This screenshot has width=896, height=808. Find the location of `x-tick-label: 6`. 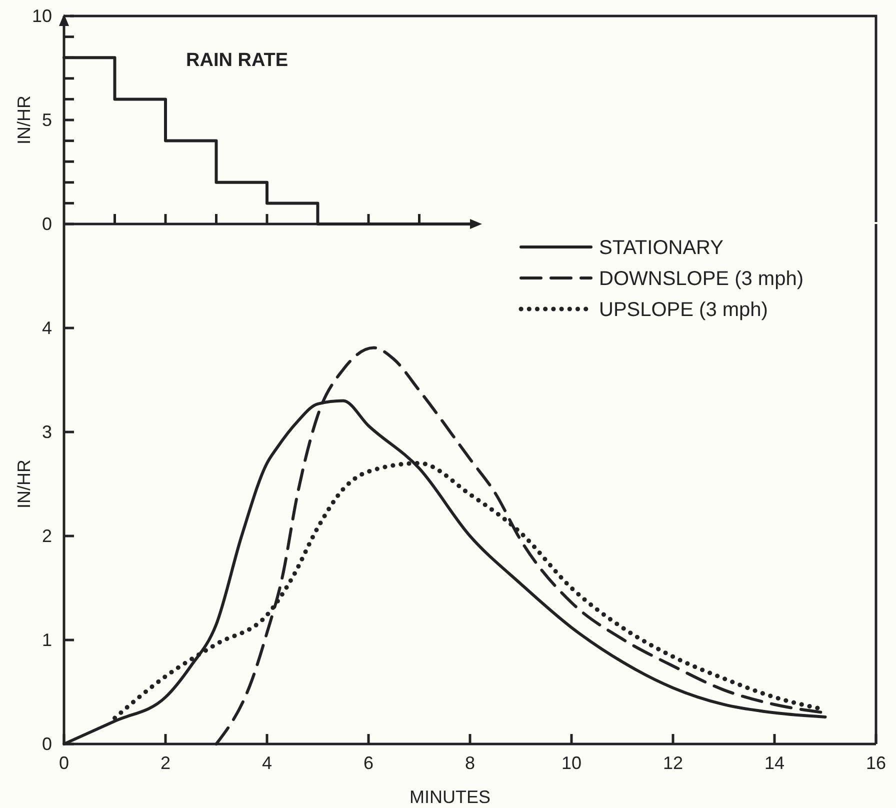

x-tick-label: 6 is located at coordinates (368, 762).